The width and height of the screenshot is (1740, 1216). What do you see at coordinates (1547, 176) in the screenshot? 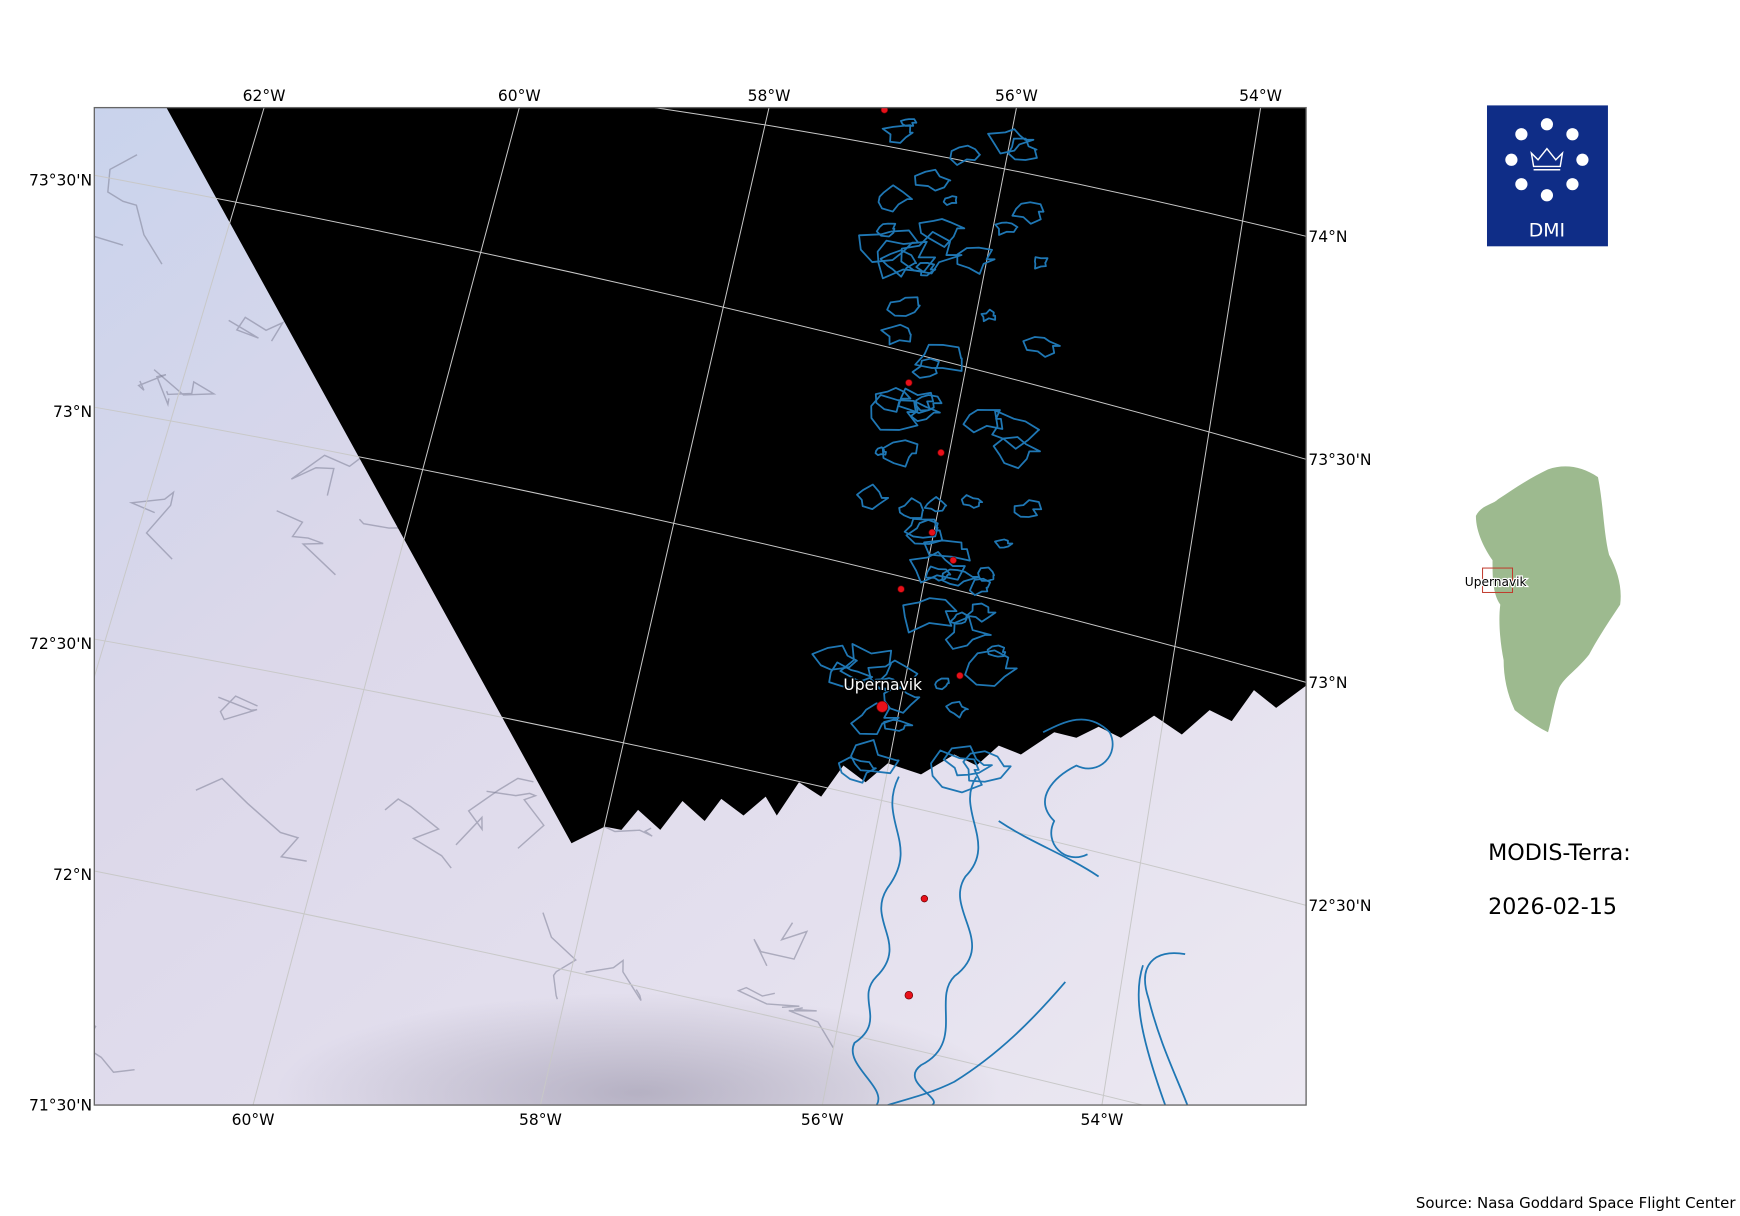
I see `dmi-logo: DMI` at bounding box center [1547, 176].